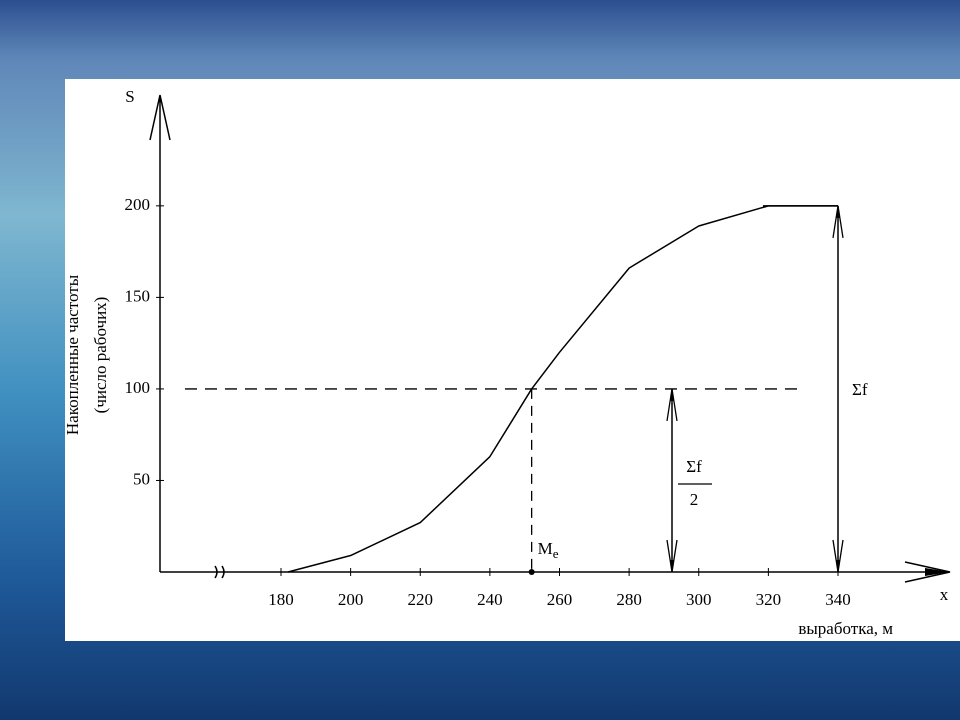 Image resolution: width=960 pixels, height=720 pixels. What do you see at coordinates (560, 599) in the screenshot?
I see `x-tick-label: 260` at bounding box center [560, 599].